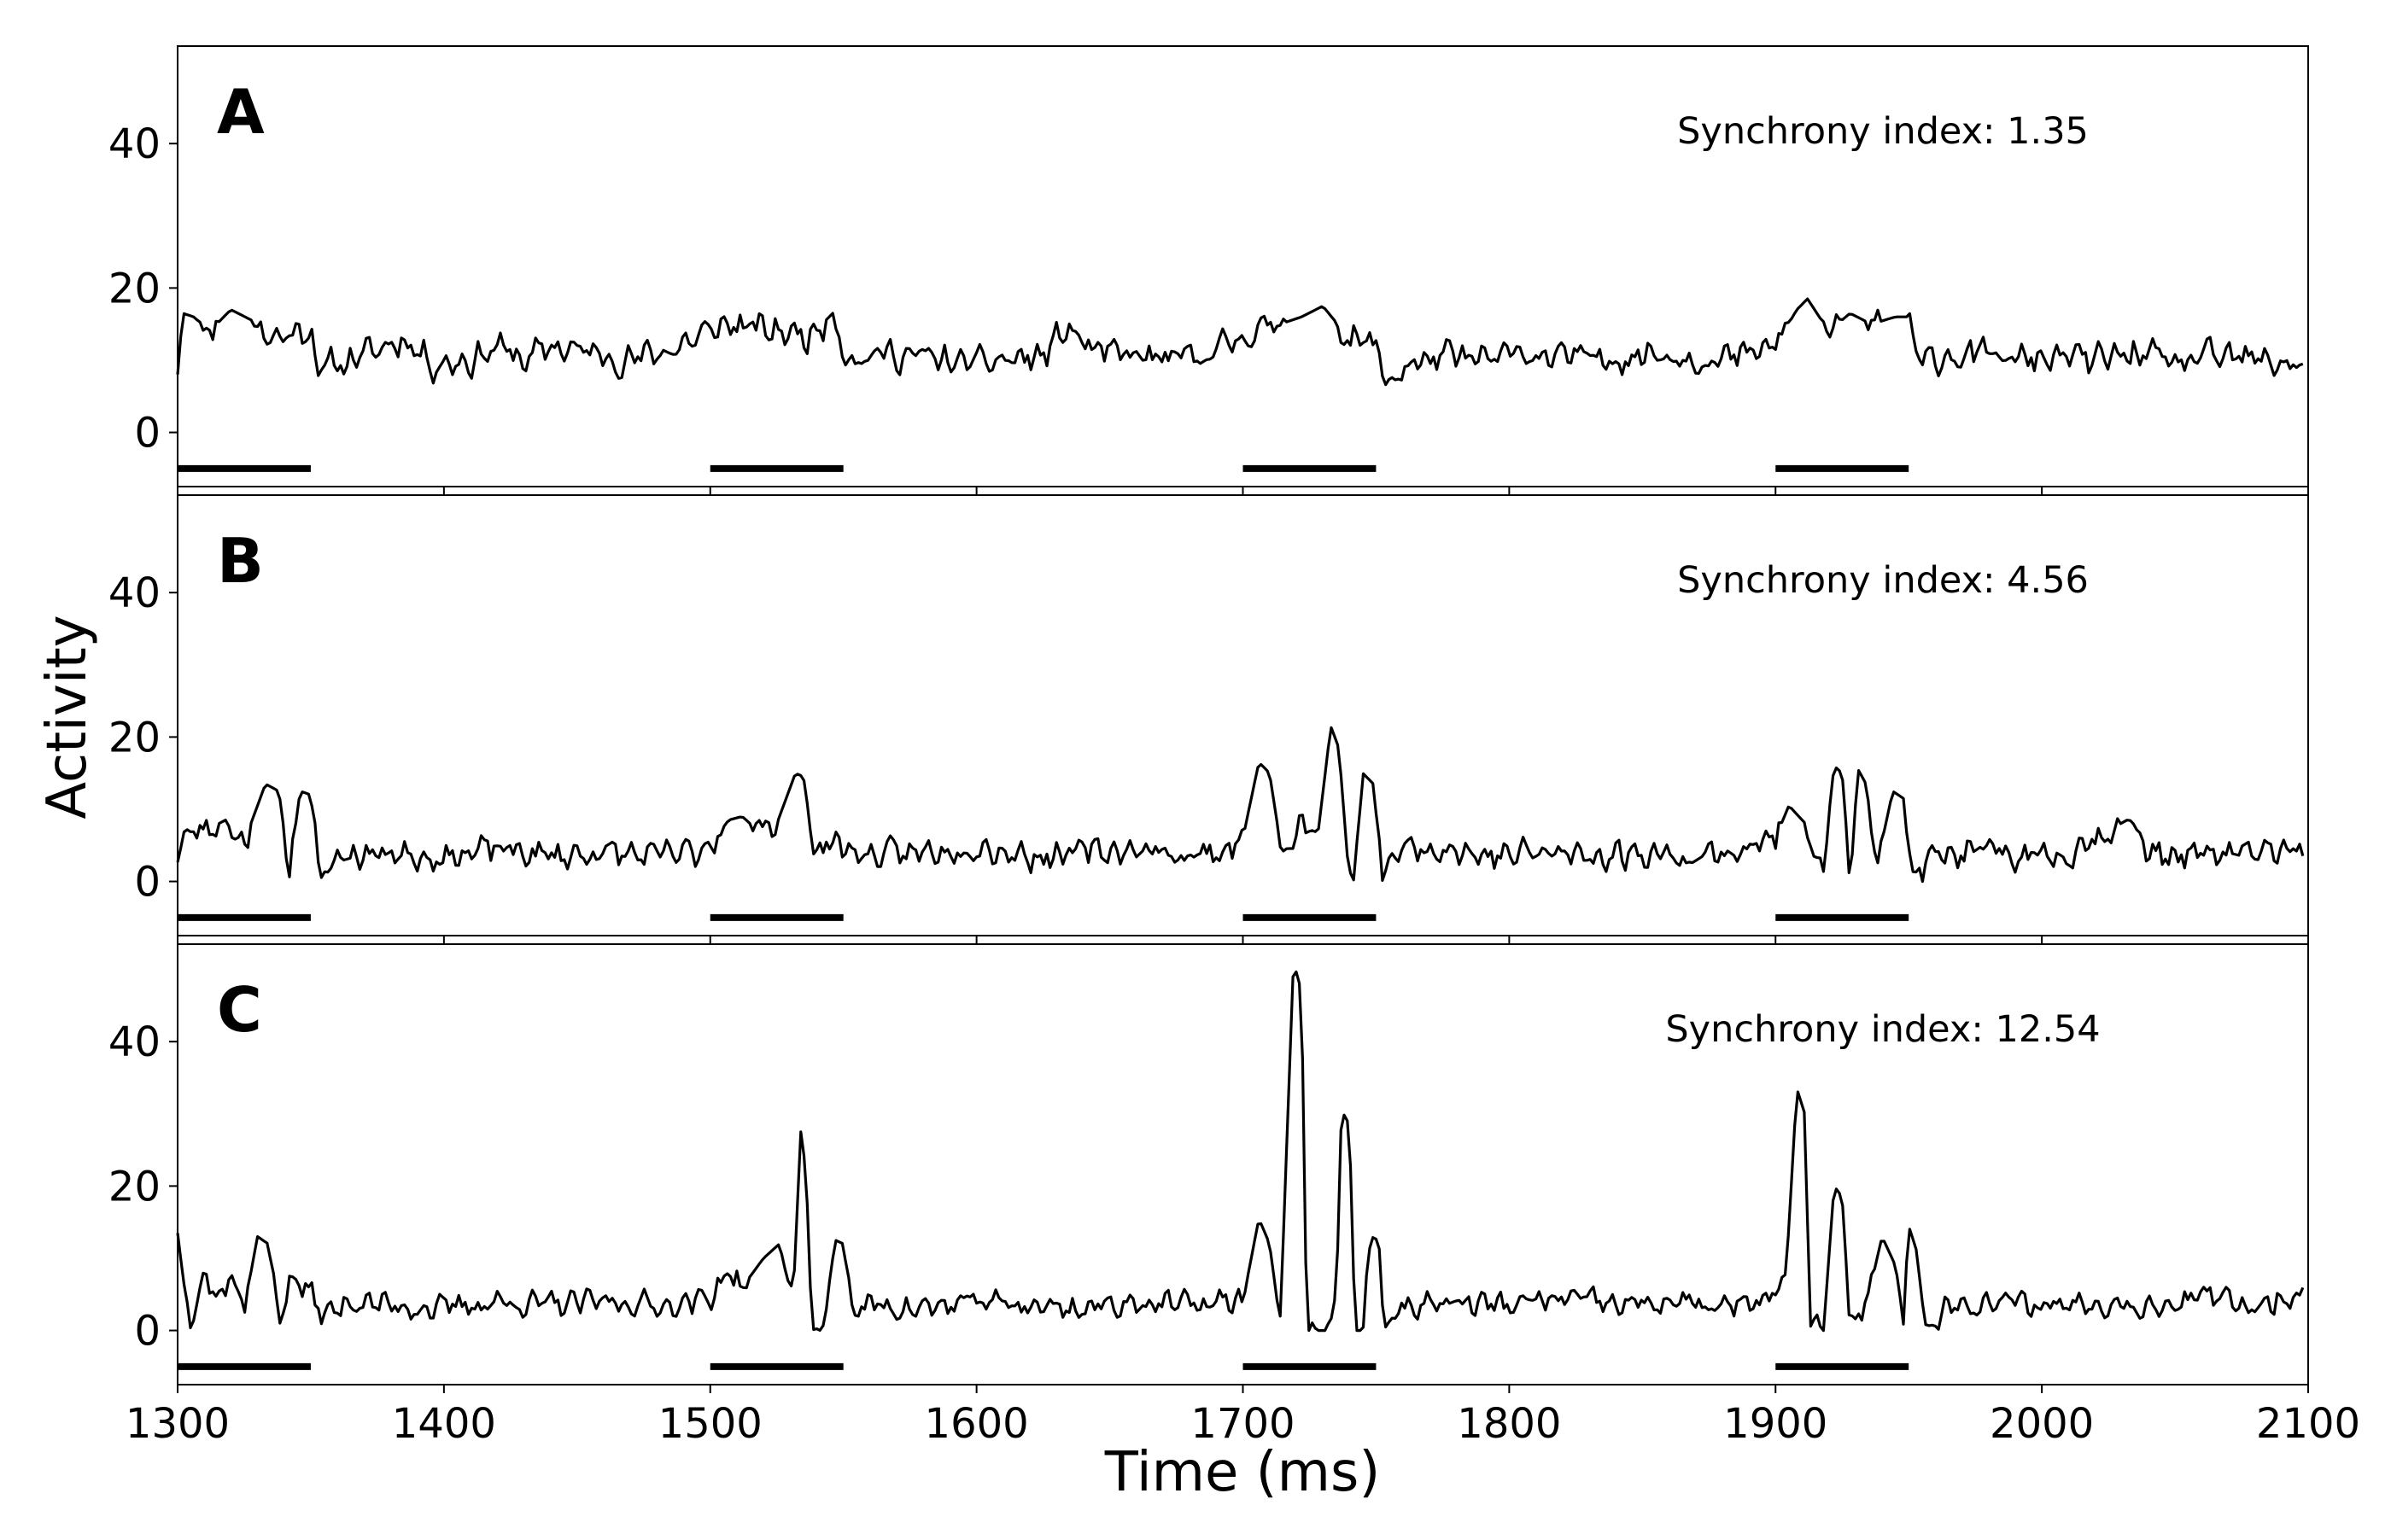 This screenshot has width=2391, height=1540. What do you see at coordinates (711, 1424) in the screenshot?
I see `x-tick-label: 1500` at bounding box center [711, 1424].